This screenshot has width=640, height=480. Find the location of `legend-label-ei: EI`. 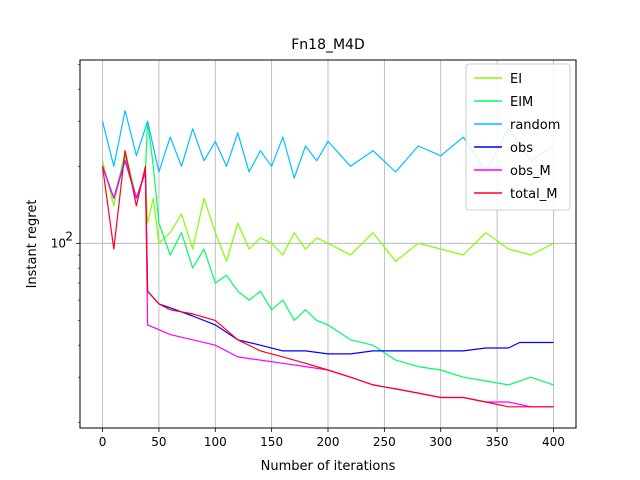

legend-label-ei: EI is located at coordinates (516, 79).